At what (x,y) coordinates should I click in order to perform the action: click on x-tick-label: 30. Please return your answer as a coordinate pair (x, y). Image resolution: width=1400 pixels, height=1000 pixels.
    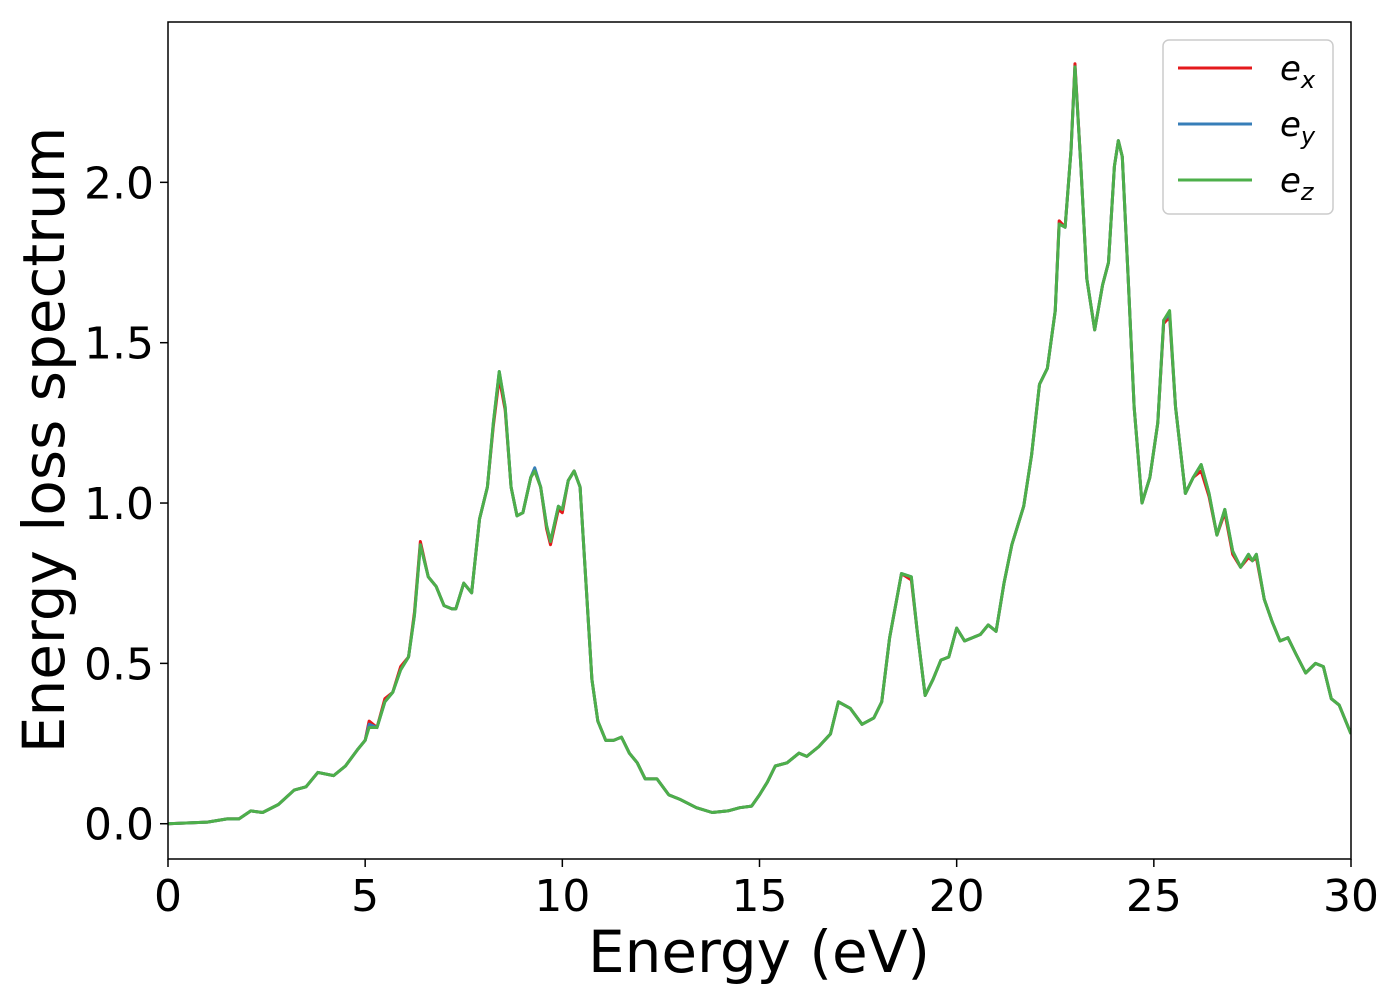
    Looking at the image, I should click on (1351, 896).